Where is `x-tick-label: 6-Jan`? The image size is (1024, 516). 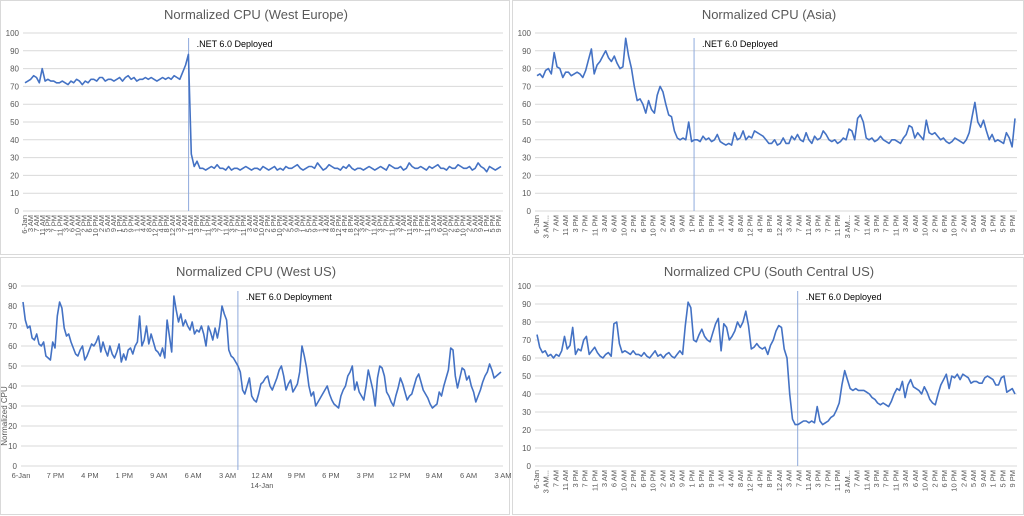
x-tick-label: 6-Jan is located at coordinates (536, 479).